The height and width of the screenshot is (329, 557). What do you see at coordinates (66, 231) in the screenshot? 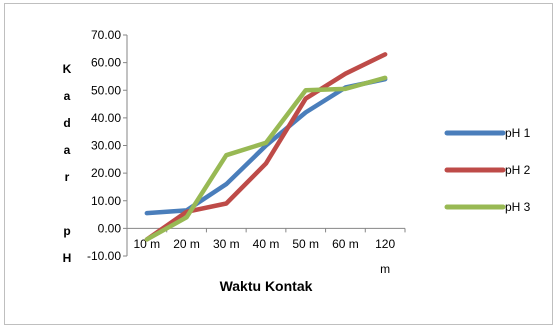
I see `y-axis-title-letter: p` at bounding box center [66, 231].